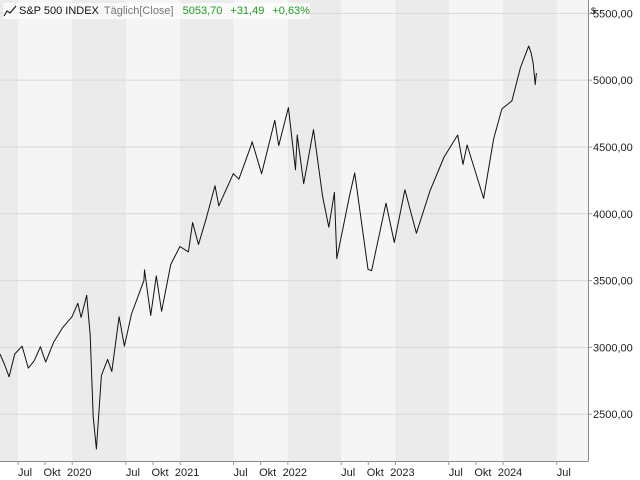 This screenshot has height=480, width=640. What do you see at coordinates (59, 11) in the screenshot?
I see `instrument-name: S&P 500 INDEX` at bounding box center [59, 11].